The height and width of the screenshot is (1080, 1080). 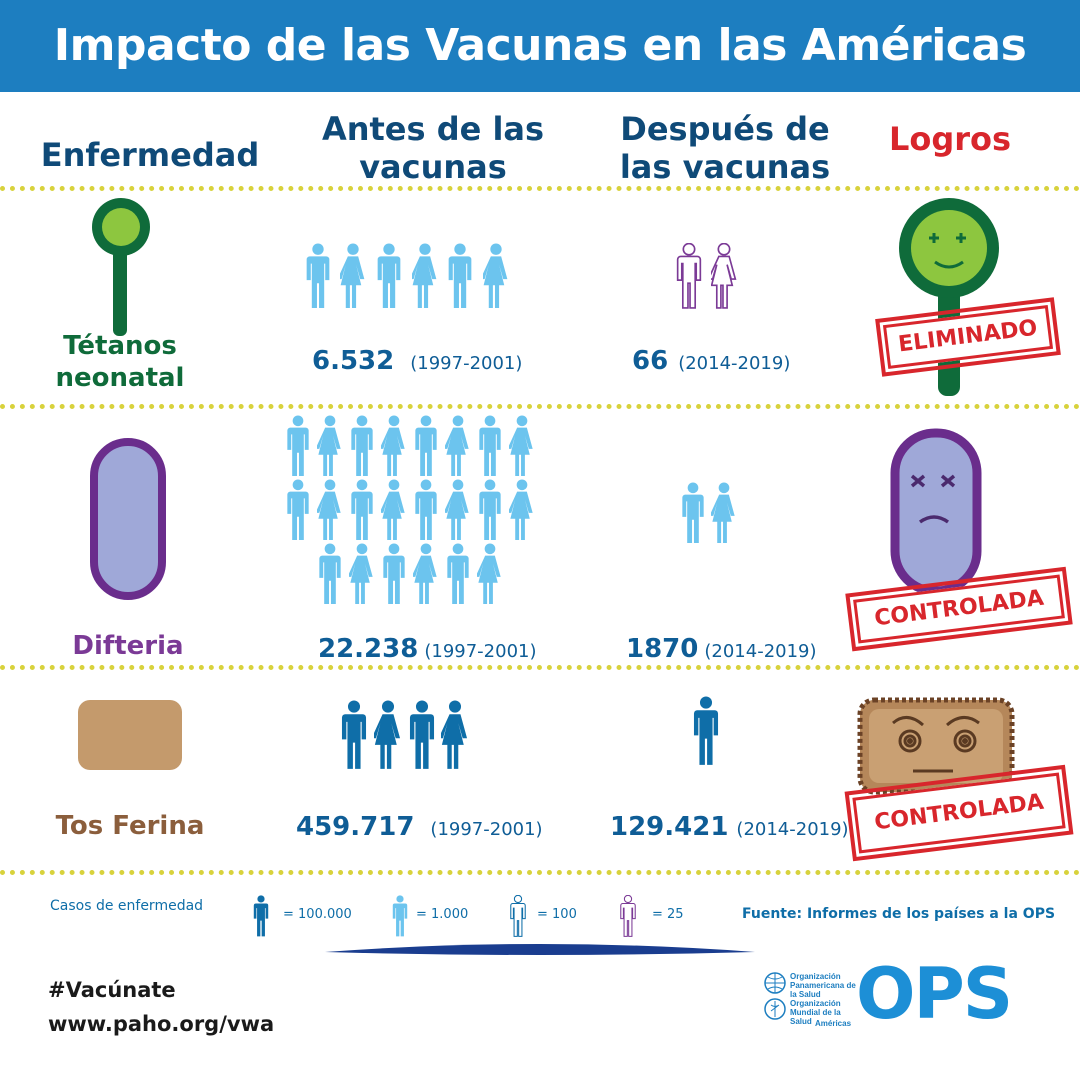 What do you see at coordinates (833, 1023) in the screenshot?
I see `org-region: Américas` at bounding box center [833, 1023].